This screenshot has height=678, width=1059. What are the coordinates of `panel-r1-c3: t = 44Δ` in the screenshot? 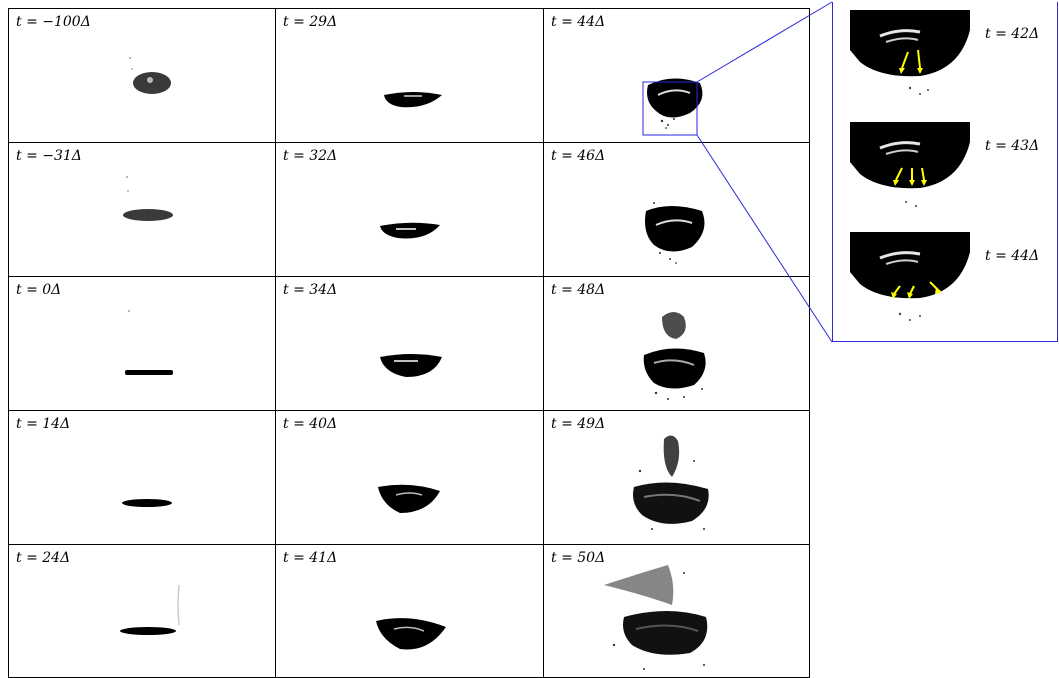 It's located at (676, 75).